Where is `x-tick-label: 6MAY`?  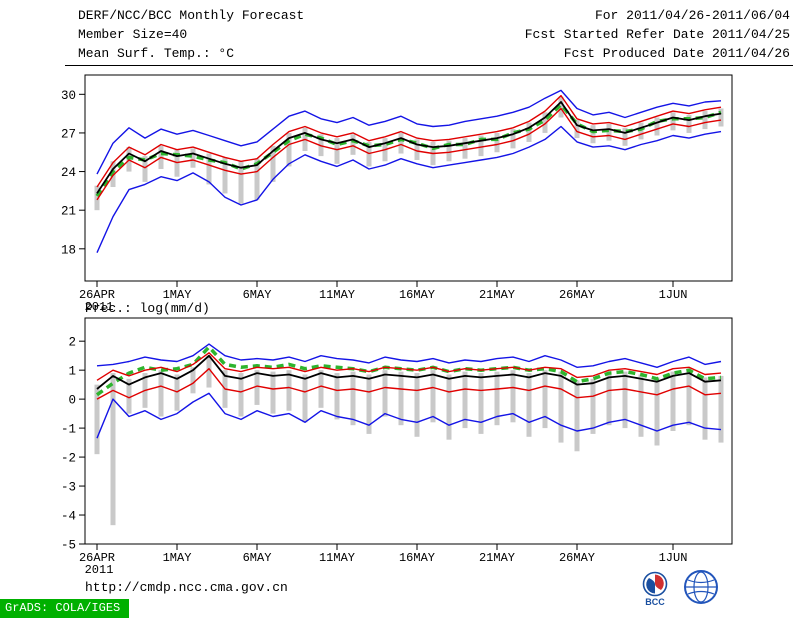 x-tick-label: 6MAY is located at coordinates (257, 558).